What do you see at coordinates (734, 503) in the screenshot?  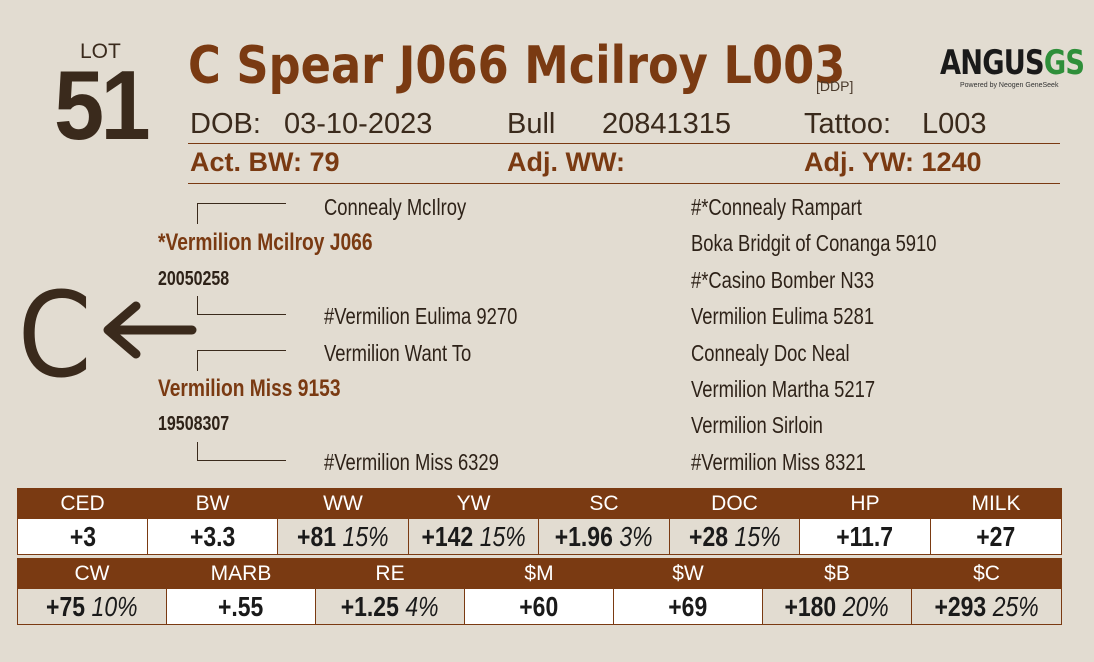 I see `epd-header-doc: DOC` at bounding box center [734, 503].